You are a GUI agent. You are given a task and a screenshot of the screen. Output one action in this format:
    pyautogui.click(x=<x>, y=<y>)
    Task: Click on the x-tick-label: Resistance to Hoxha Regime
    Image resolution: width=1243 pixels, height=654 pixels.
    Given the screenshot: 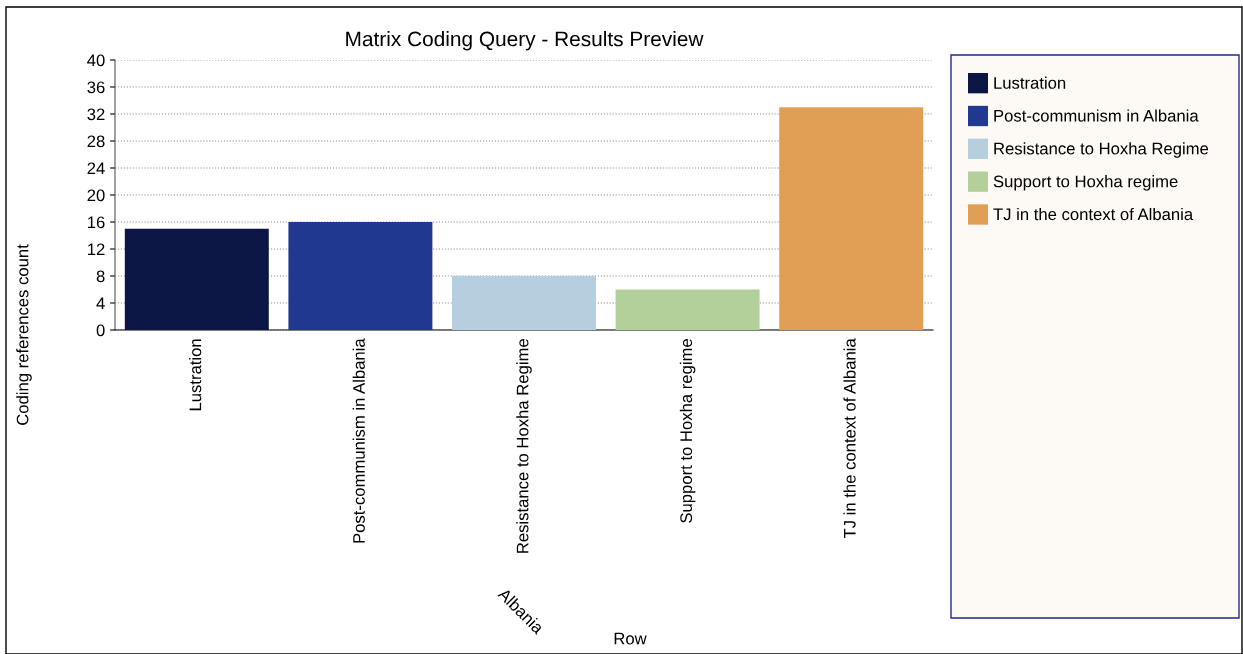 What is the action you would take?
    pyautogui.click(x=524, y=446)
    